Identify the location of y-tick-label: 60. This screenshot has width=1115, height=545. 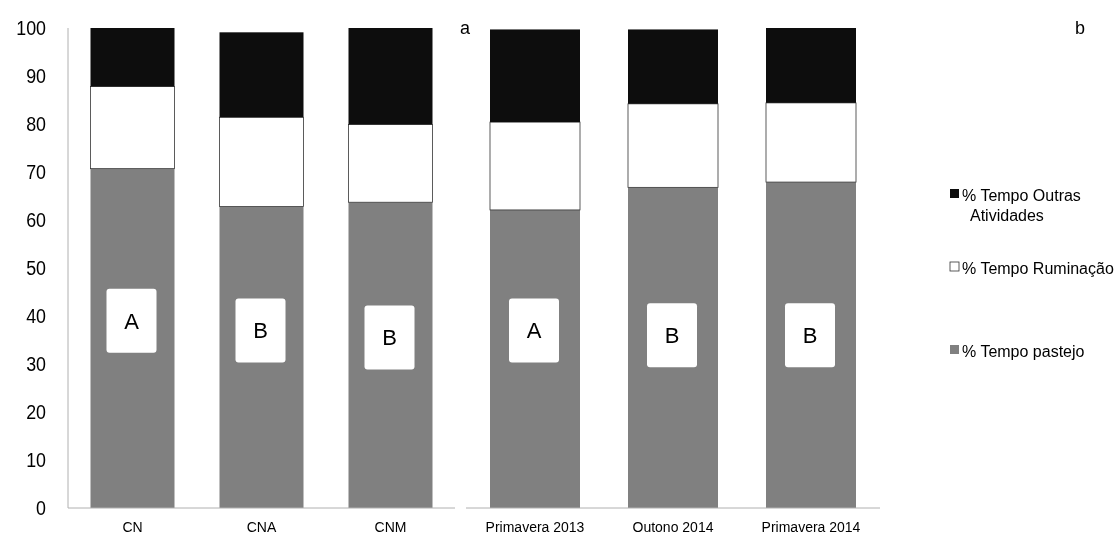
(36, 219).